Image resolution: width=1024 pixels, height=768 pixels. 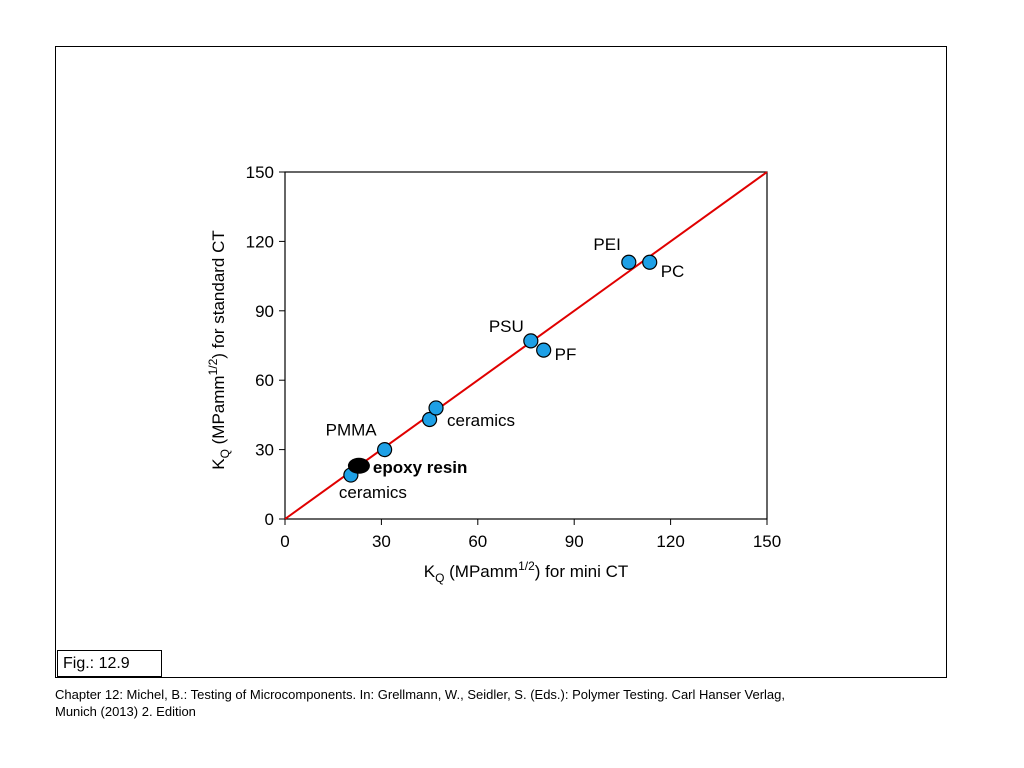 I want to click on x-tick-label: 120, so click(x=670, y=541).